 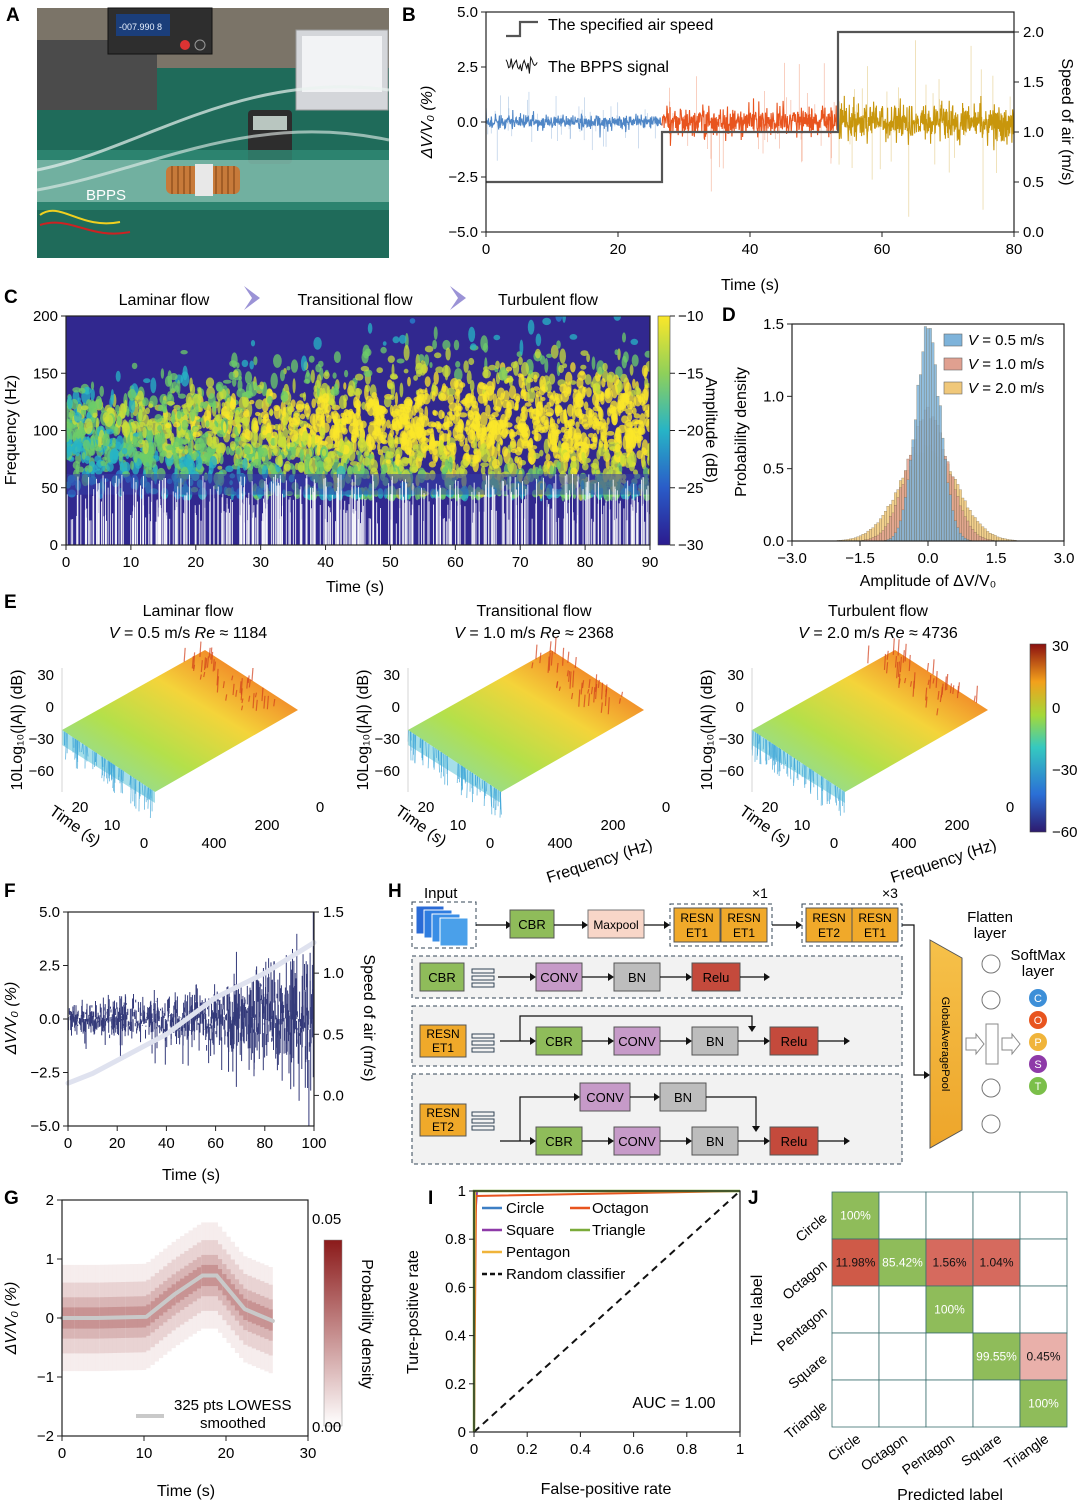 I want to click on e-surface, so click(x=526, y=721).